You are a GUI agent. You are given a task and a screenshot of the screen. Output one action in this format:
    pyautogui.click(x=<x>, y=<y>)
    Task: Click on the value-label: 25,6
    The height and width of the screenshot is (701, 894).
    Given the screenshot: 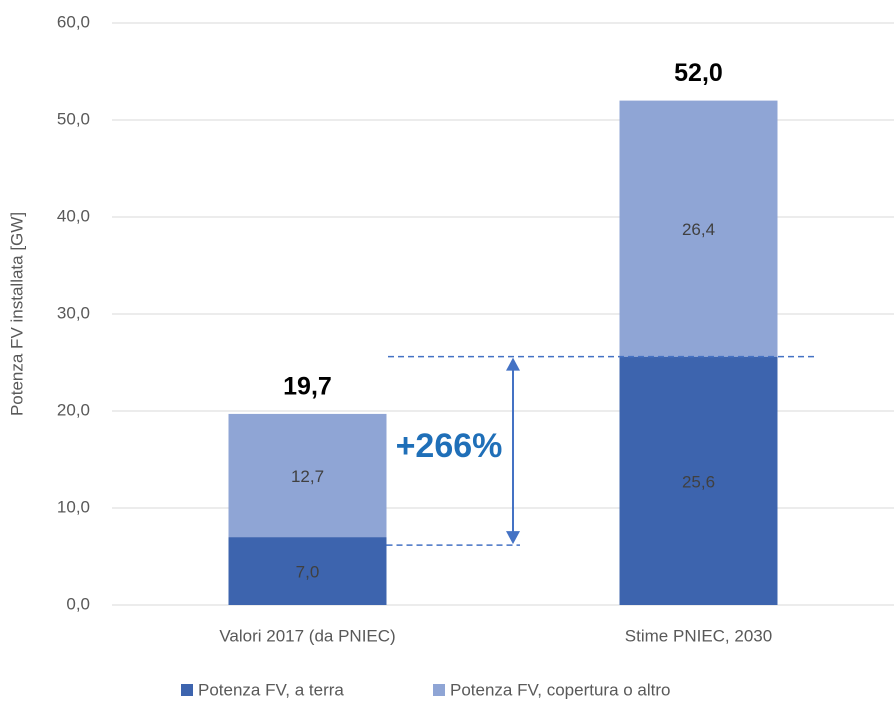 What is the action you would take?
    pyautogui.click(x=698, y=481)
    